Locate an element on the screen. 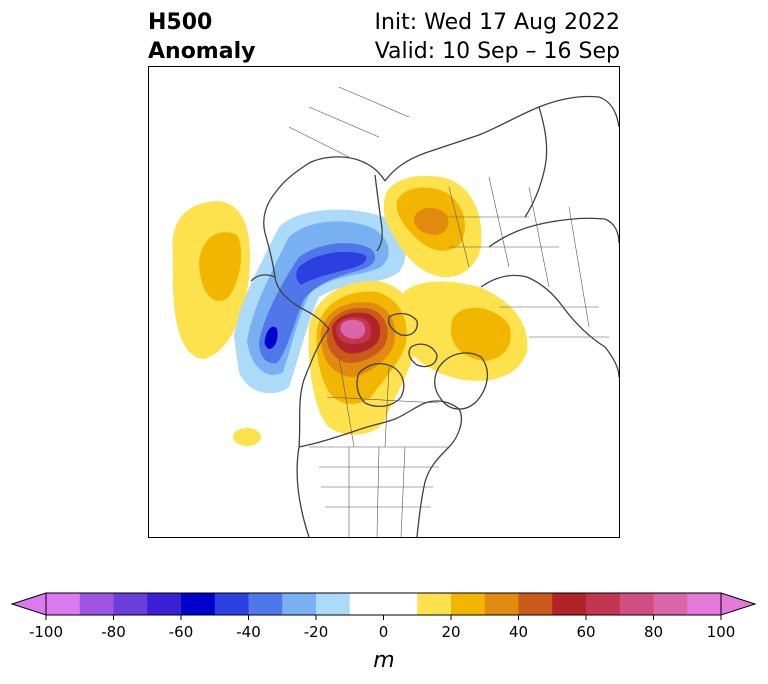  colorbar-tick-label: -40 is located at coordinates (248, 632).